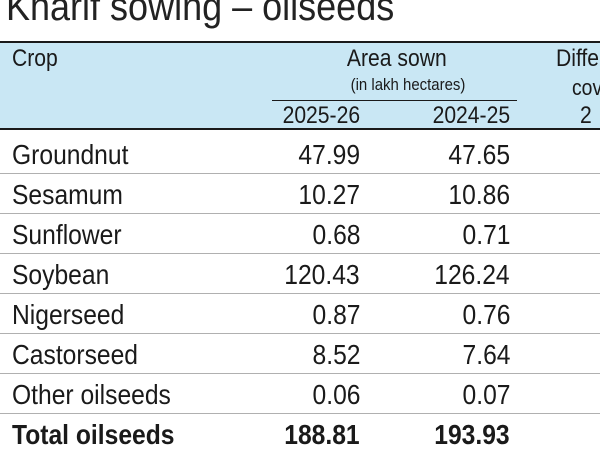 This screenshot has height=450, width=600. I want to click on area-2025-26: 47.99, so click(329, 154).